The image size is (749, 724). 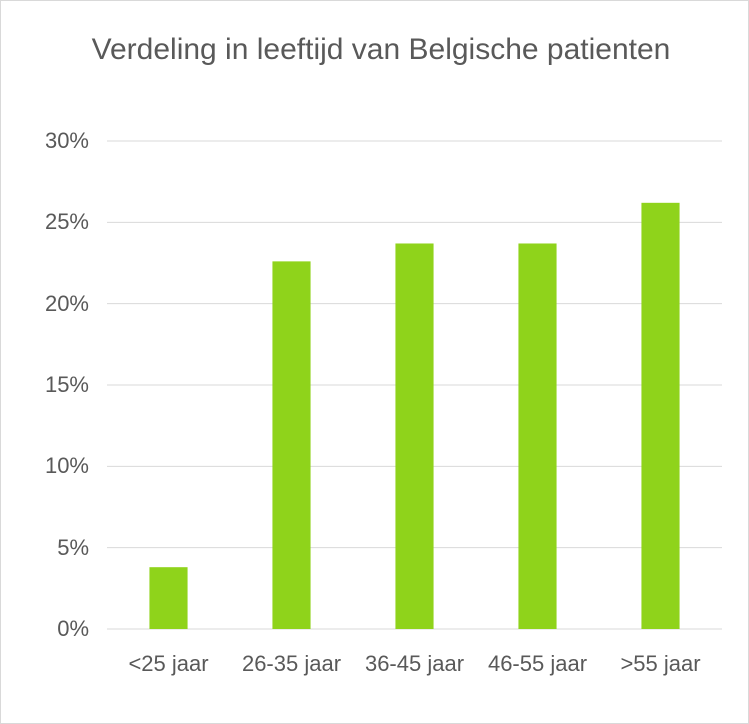 I want to click on y-tick-label: 10%, so click(x=66, y=466).